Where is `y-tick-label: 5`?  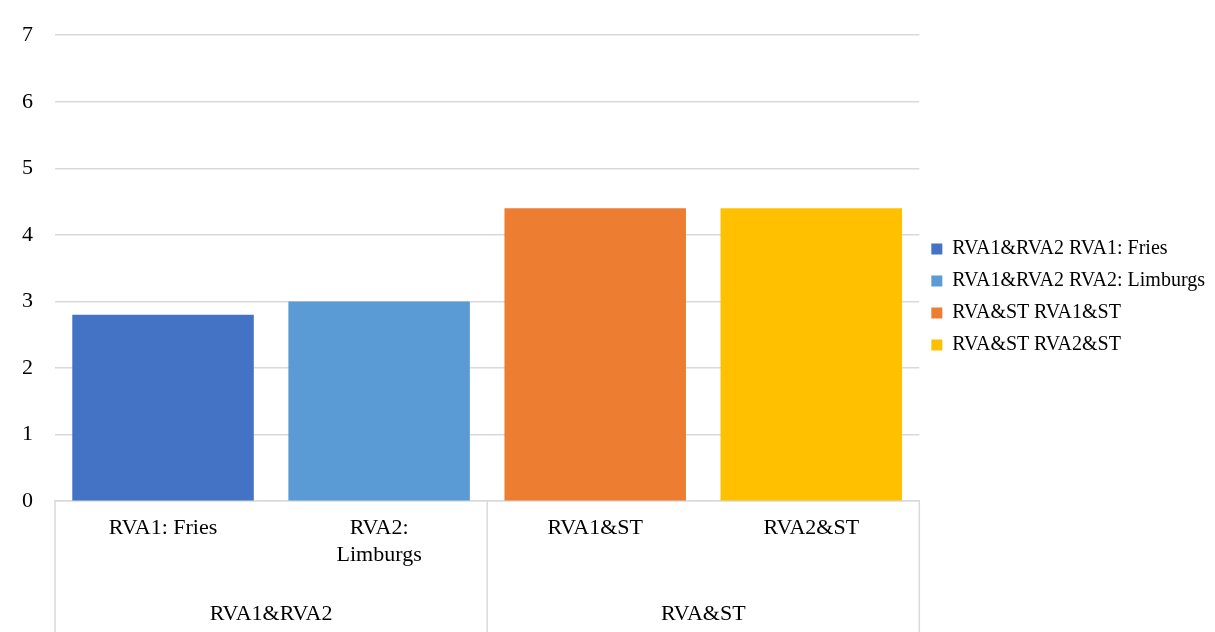 y-tick-label: 5 is located at coordinates (27, 167).